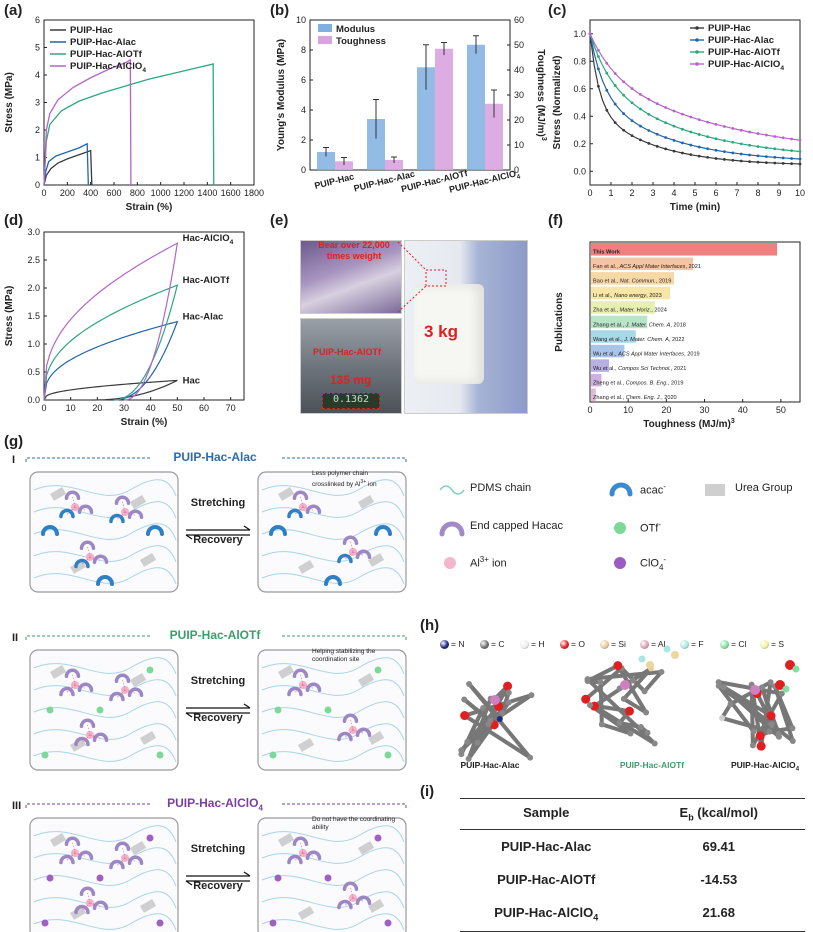 This screenshot has height=932, width=813. I want to click on x-tick-label: 3, so click(652, 193).